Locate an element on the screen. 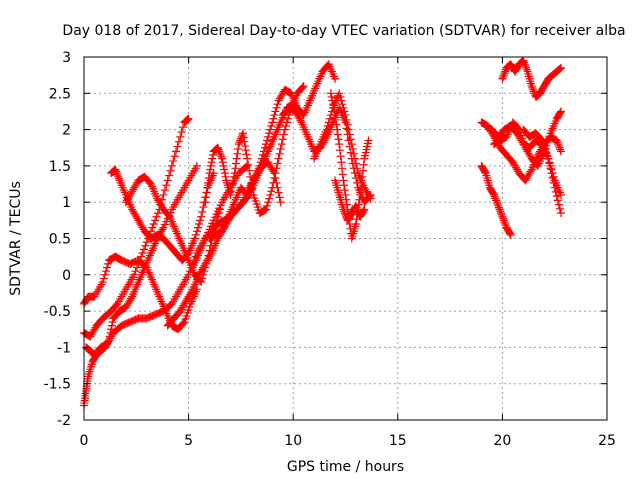  y-tick-label: 3 is located at coordinates (66, 58).